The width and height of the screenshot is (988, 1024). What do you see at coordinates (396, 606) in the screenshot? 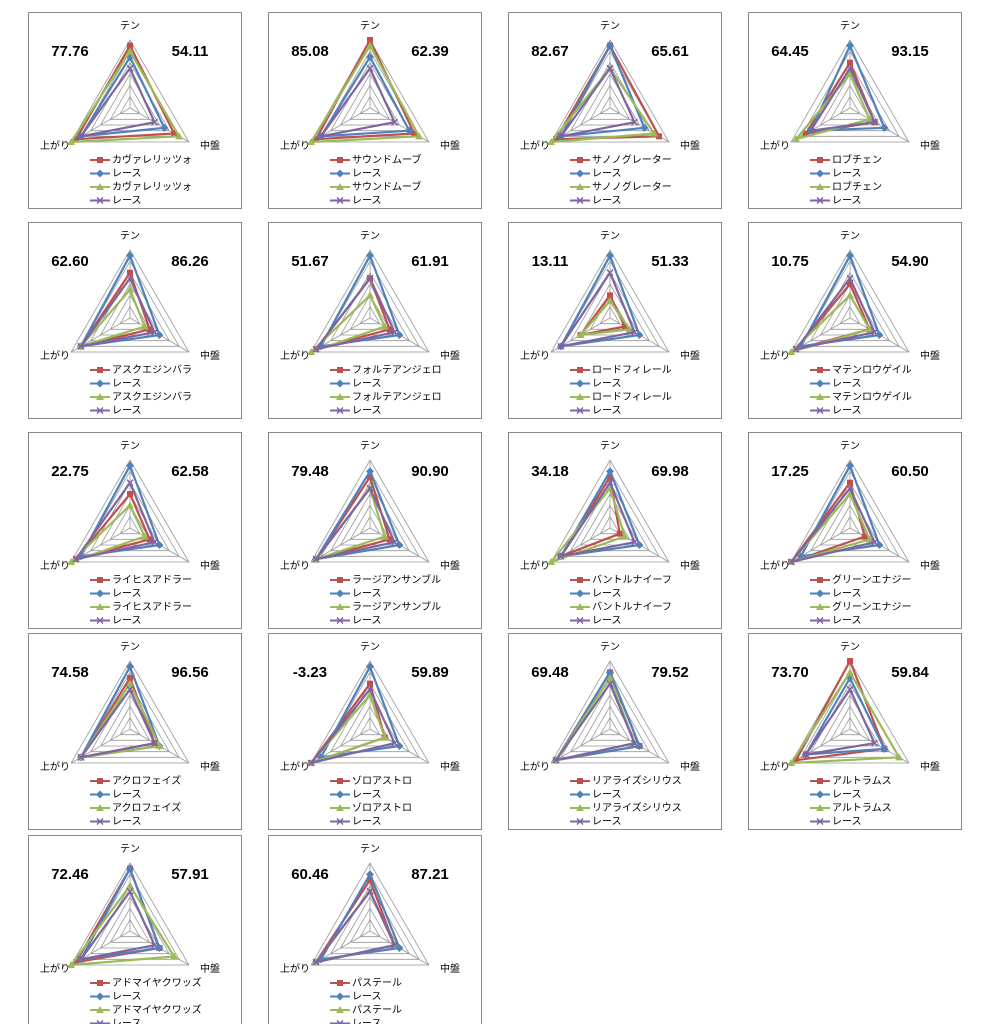
I see `legend-label: ラージアンサンブル` at bounding box center [396, 606].